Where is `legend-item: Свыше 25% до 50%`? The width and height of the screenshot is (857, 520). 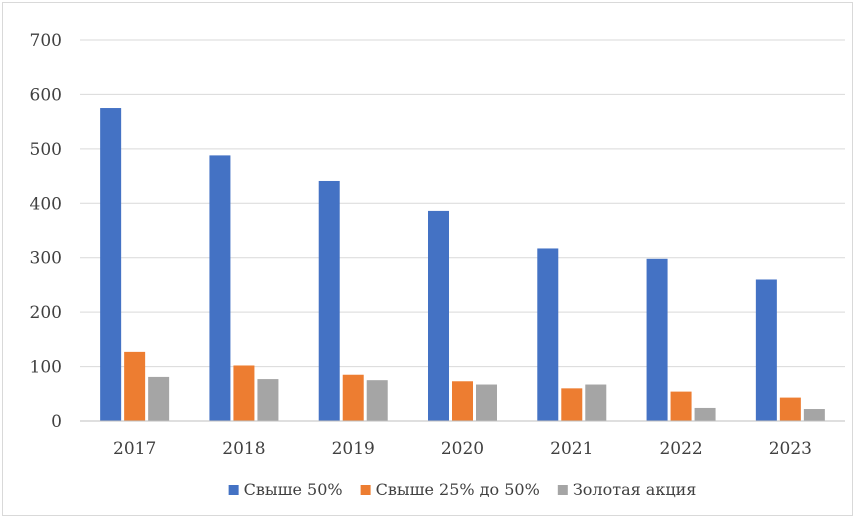
legend-item: Свыше 25% до 50% is located at coordinates (450, 489).